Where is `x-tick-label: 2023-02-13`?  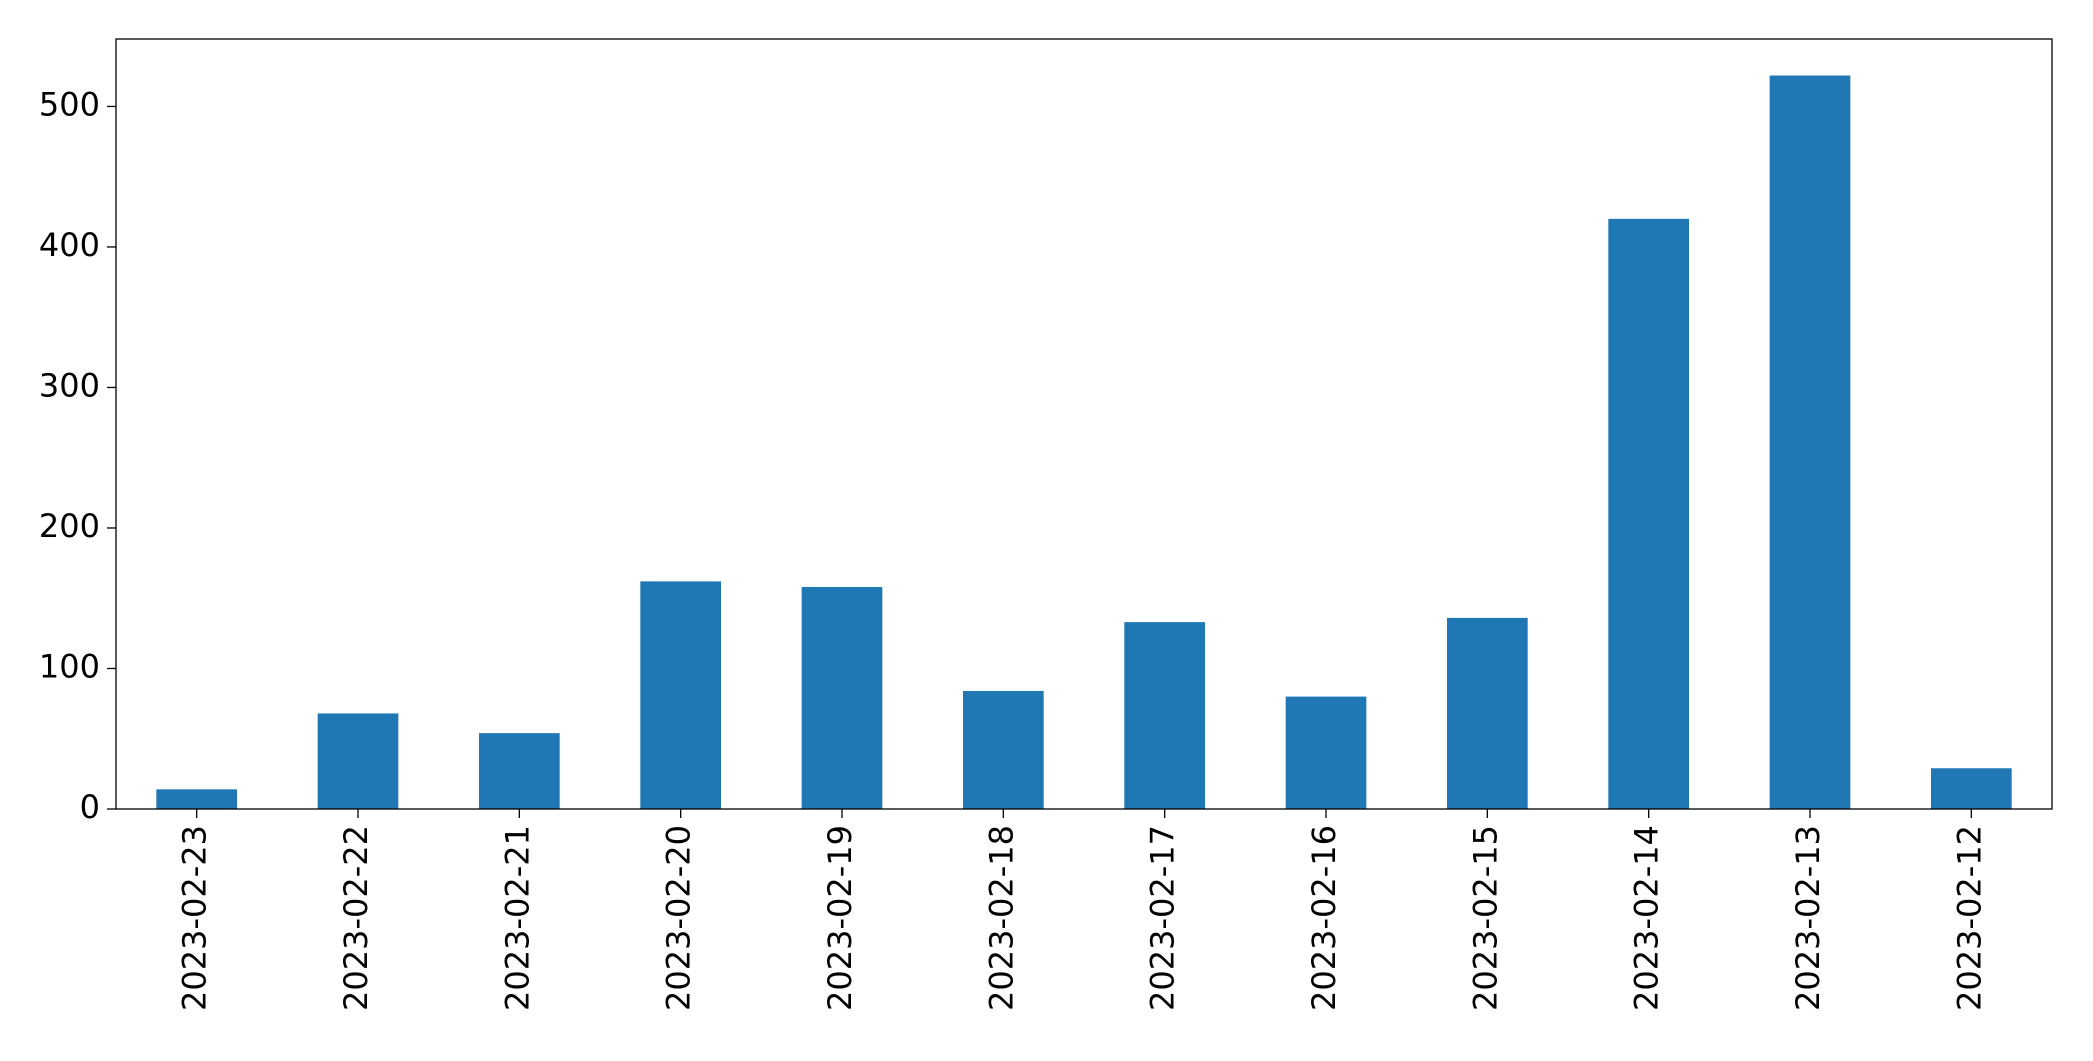 x-tick-label: 2023-02-13 is located at coordinates (1808, 918).